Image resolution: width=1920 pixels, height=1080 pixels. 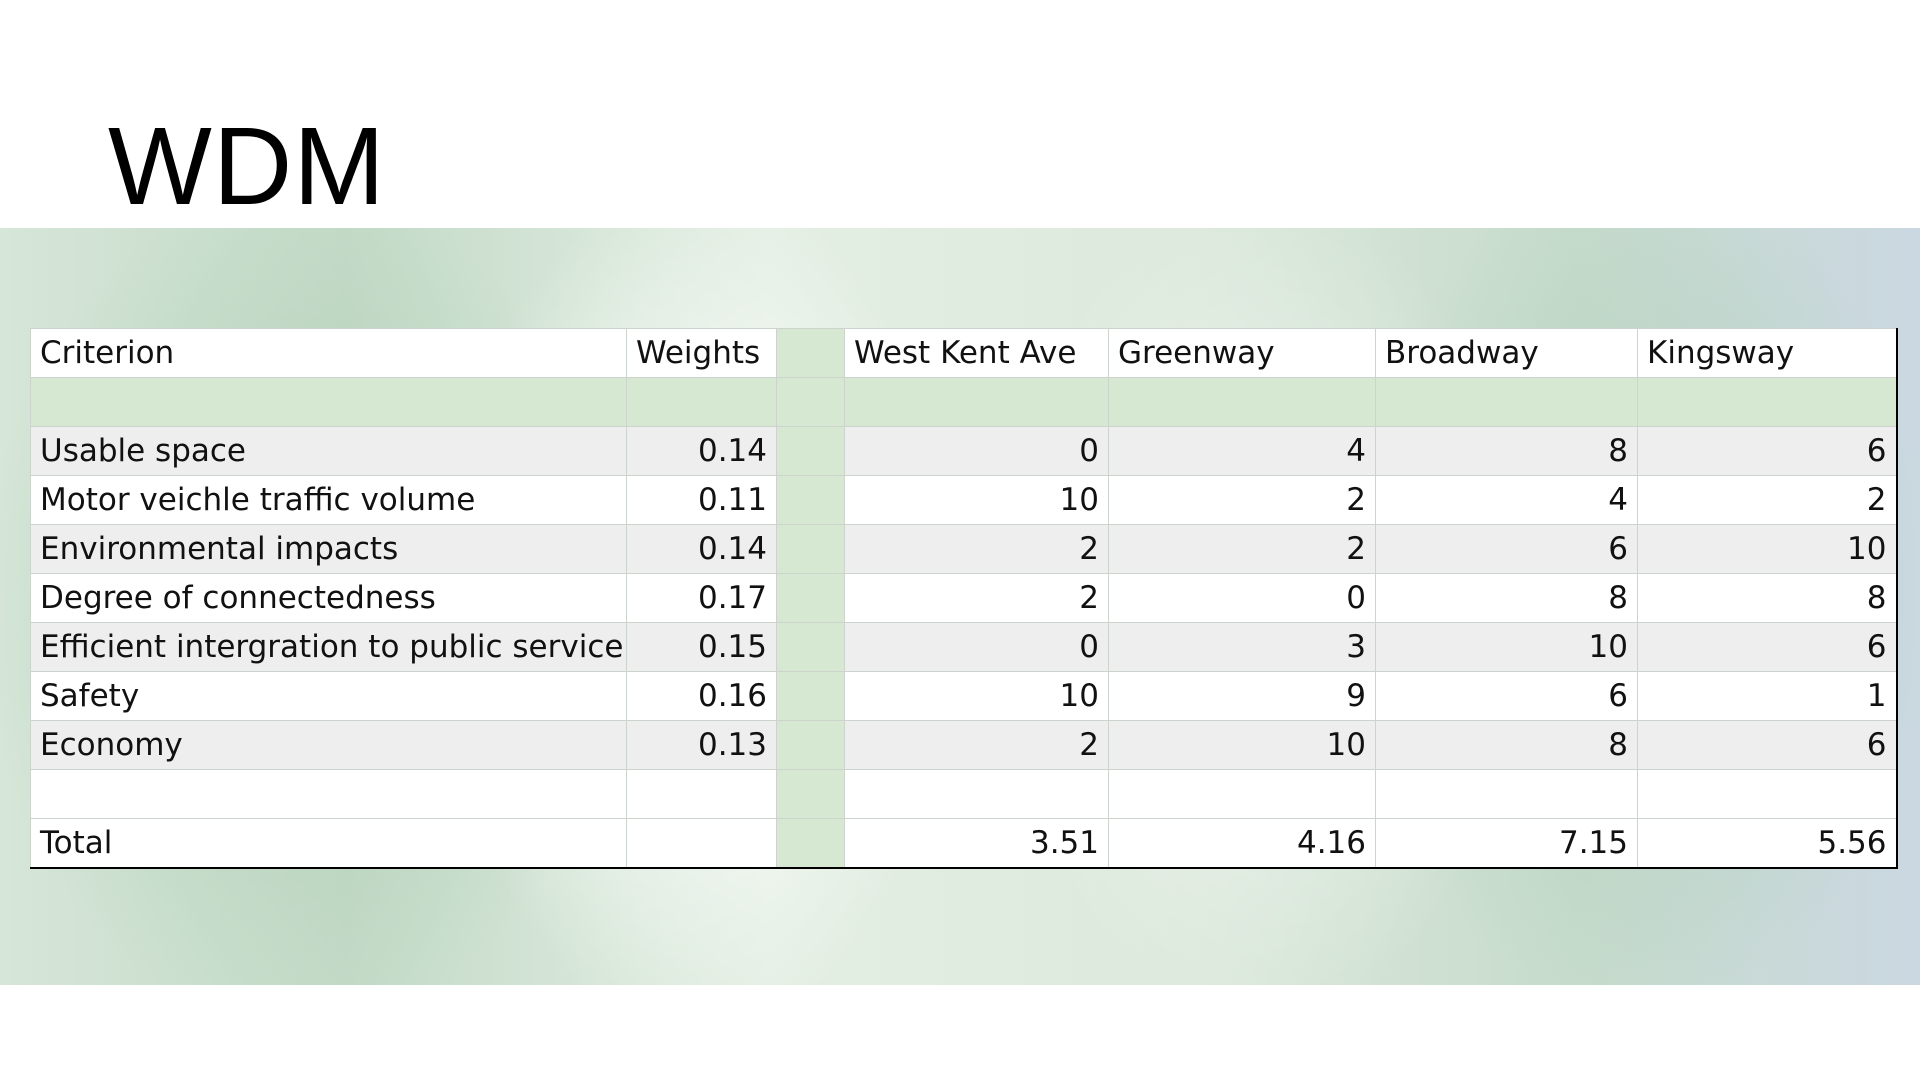 What do you see at coordinates (328, 451) in the screenshot?
I see `criterion-cell: Usable space` at bounding box center [328, 451].